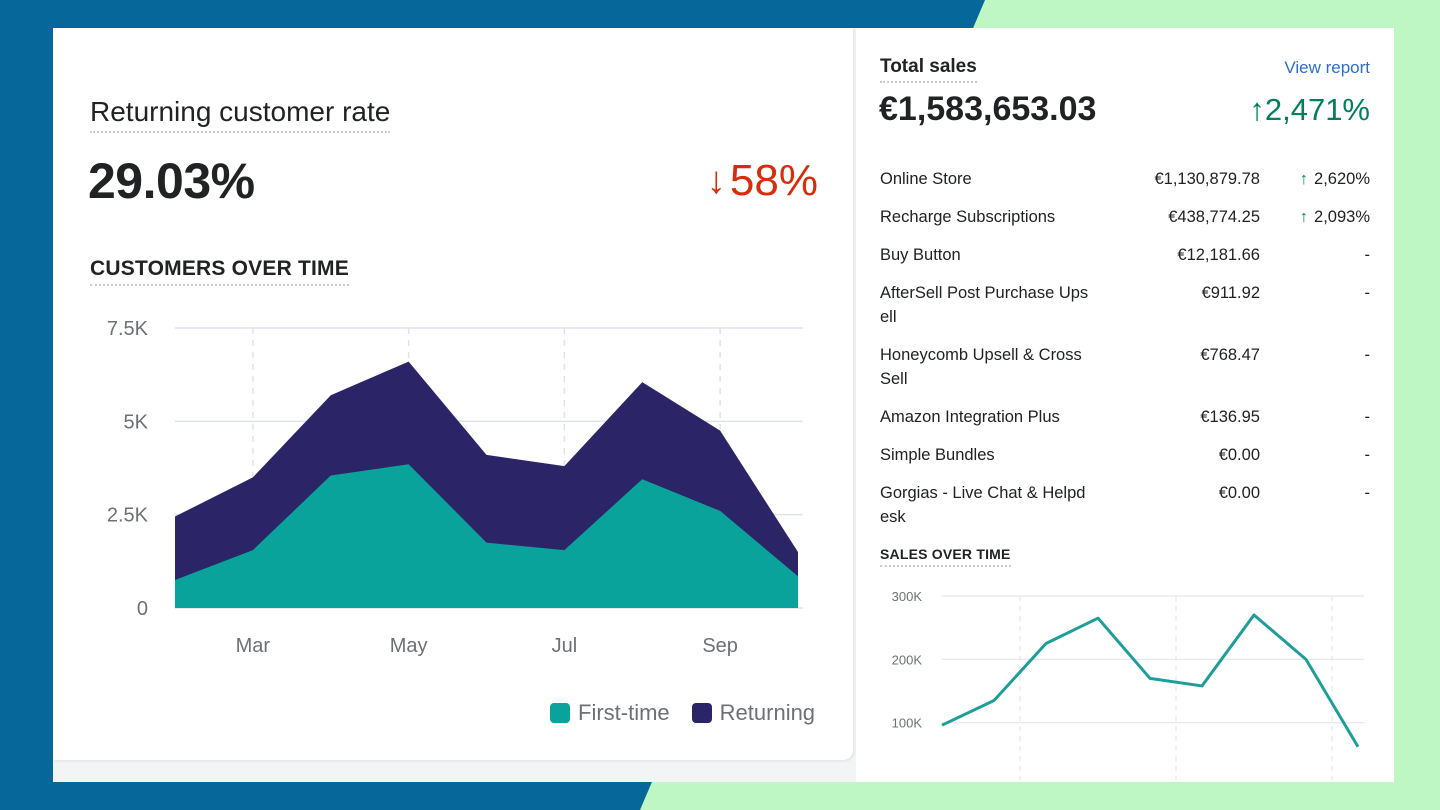  I want to click on total-sales-delta: ↑2,471%, so click(1309, 110).